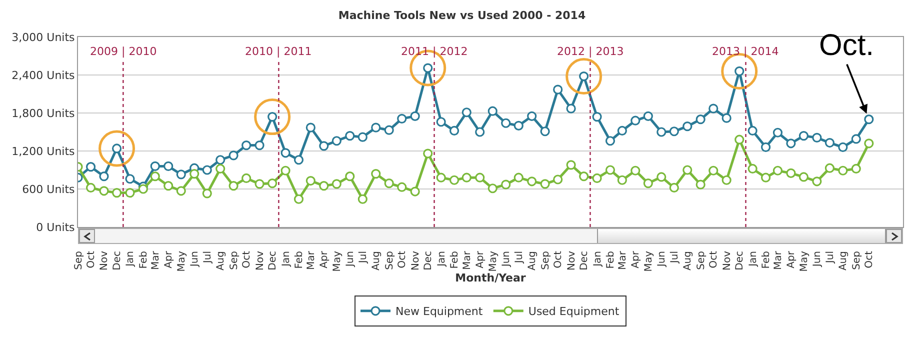 This screenshot has width=924, height=338. What do you see at coordinates (44, 113) in the screenshot?
I see `y-tick-label: 1,800 Units` at bounding box center [44, 113].